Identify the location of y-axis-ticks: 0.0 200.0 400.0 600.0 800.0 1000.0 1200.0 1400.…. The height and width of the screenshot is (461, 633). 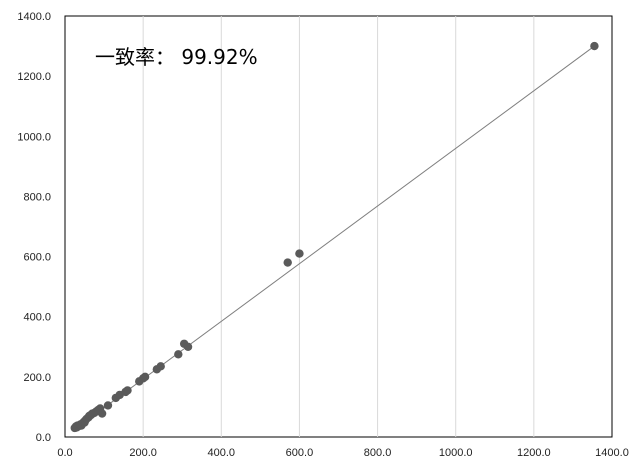
(34, 227).